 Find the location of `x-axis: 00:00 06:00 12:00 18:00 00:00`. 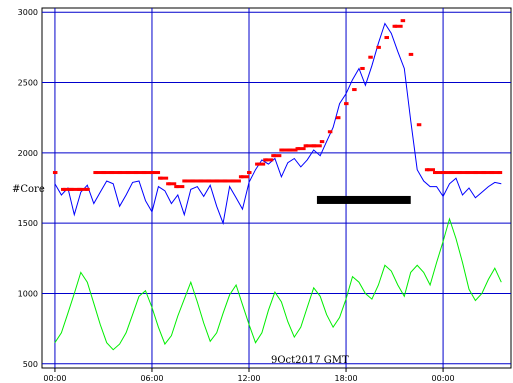

x-axis: 00:00 06:00 12:00 18:00 00:00 is located at coordinates (249, 375).